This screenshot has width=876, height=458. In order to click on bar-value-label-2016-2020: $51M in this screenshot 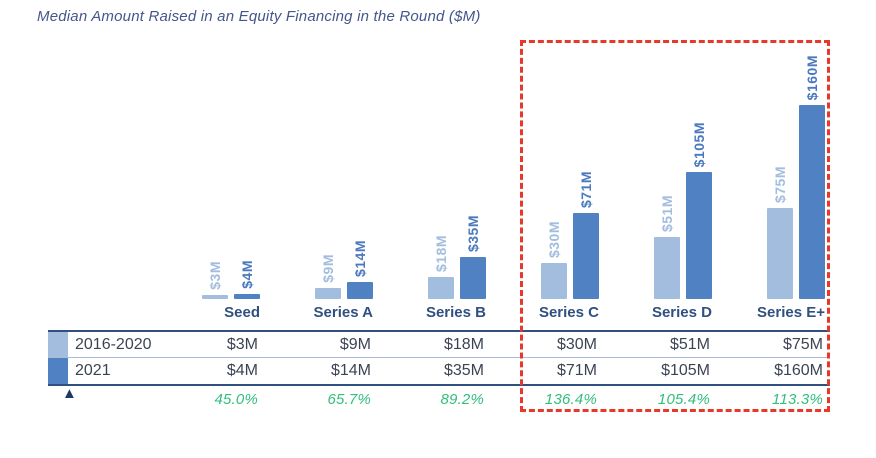, I will do `click(667, 213)`.